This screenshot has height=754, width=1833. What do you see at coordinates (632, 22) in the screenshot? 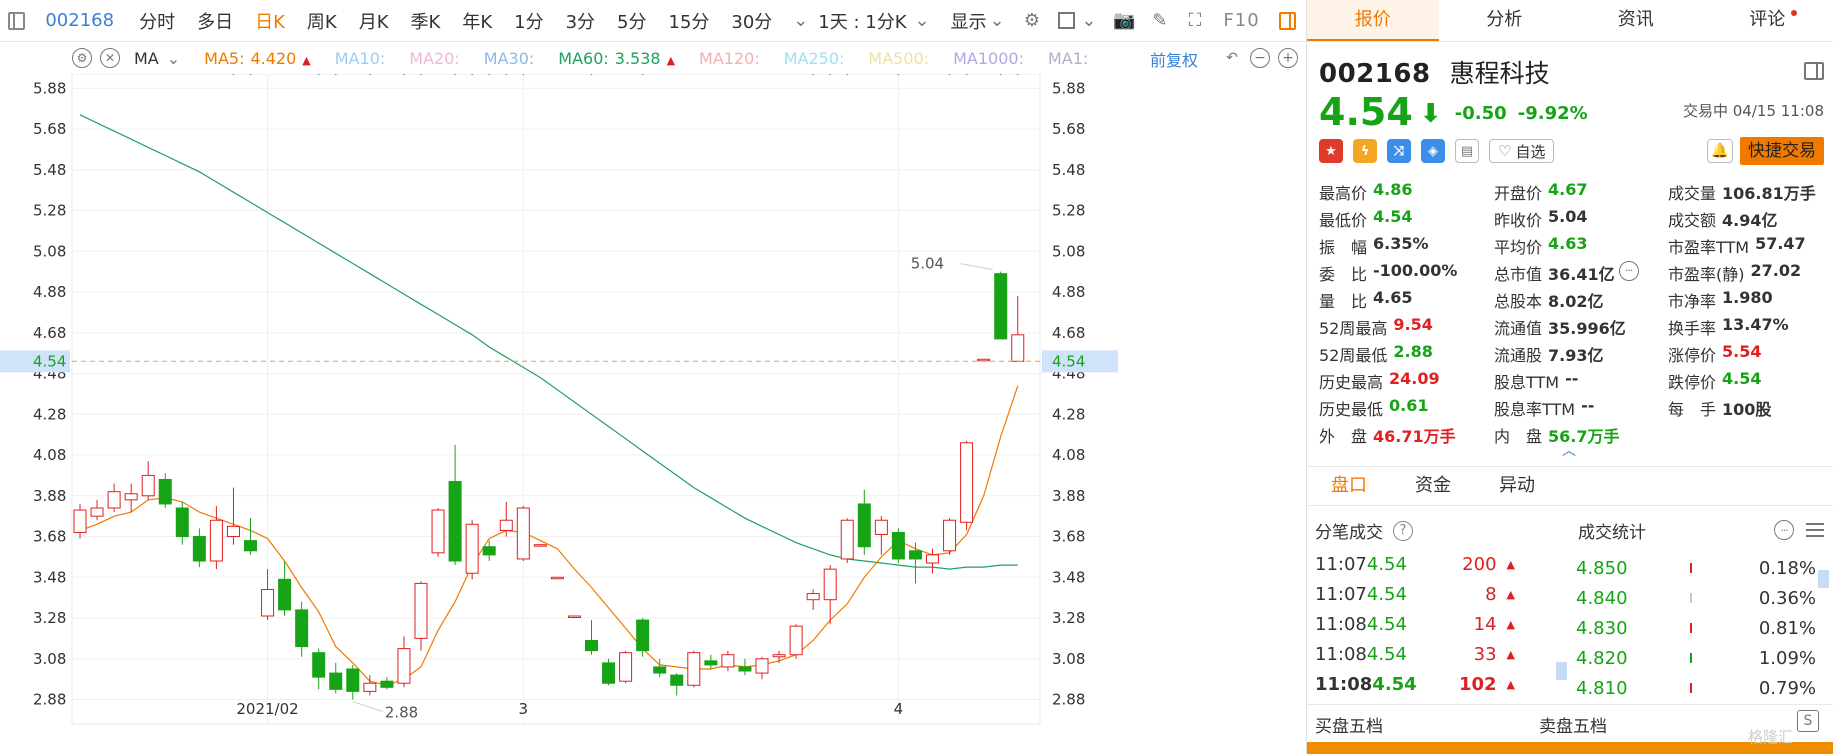
I see `period-tab: 5分` at bounding box center [632, 22].